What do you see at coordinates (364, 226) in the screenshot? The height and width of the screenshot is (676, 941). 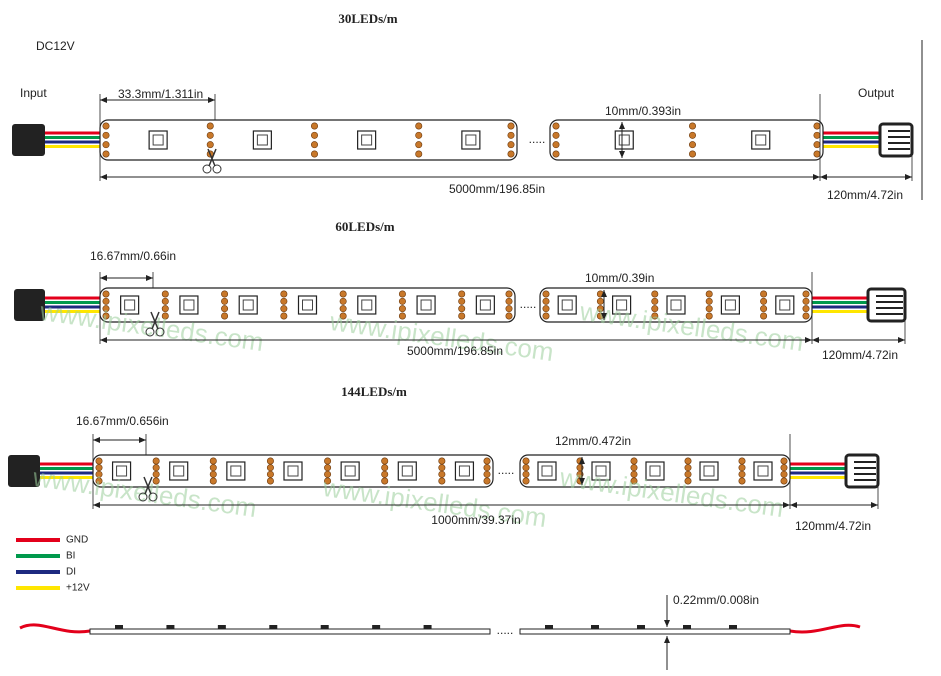 I see `section-title: 60LEDs/m` at bounding box center [364, 226].